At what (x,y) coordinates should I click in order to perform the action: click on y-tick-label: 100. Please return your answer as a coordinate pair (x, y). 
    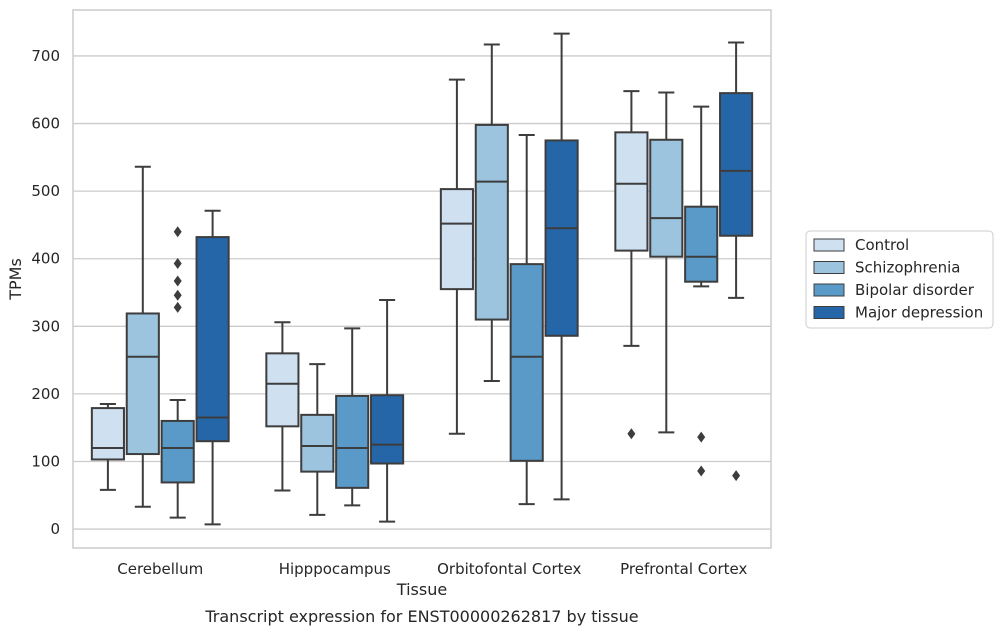
    Looking at the image, I should click on (45, 461).